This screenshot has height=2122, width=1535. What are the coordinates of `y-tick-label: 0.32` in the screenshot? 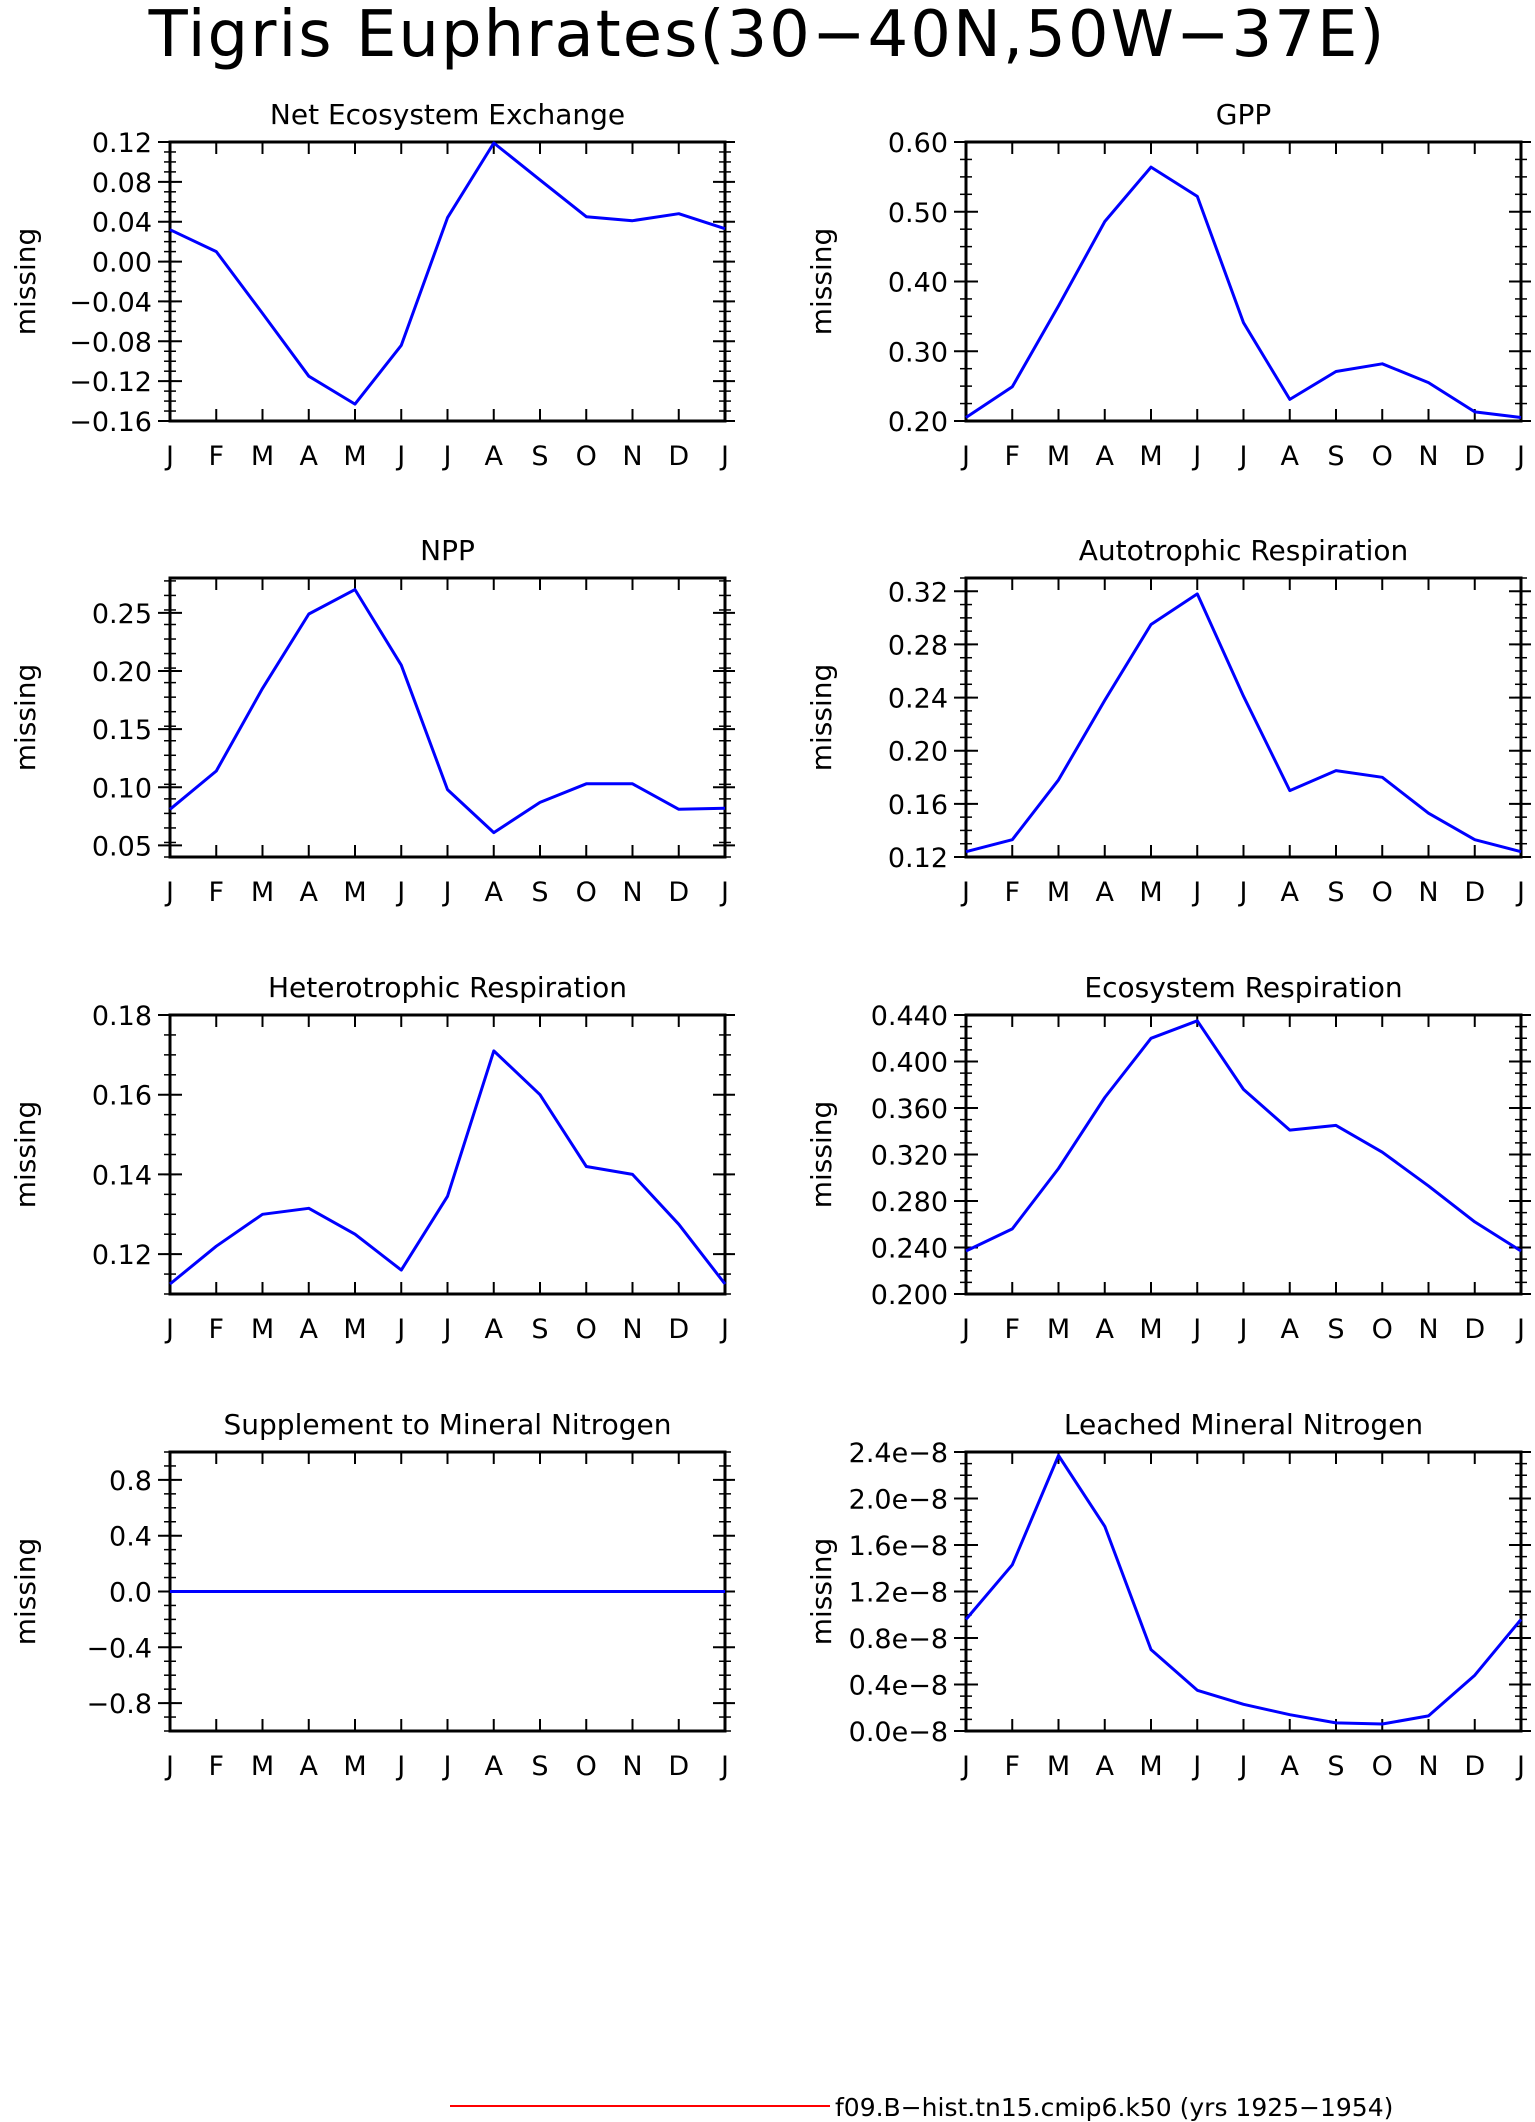 It's located at (918, 592).